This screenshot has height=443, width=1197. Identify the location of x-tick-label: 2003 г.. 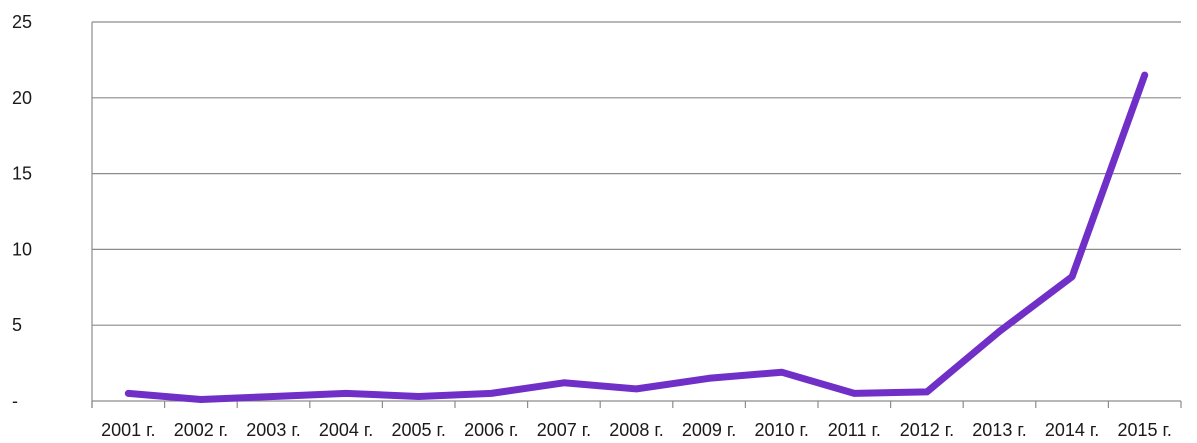
(273, 430).